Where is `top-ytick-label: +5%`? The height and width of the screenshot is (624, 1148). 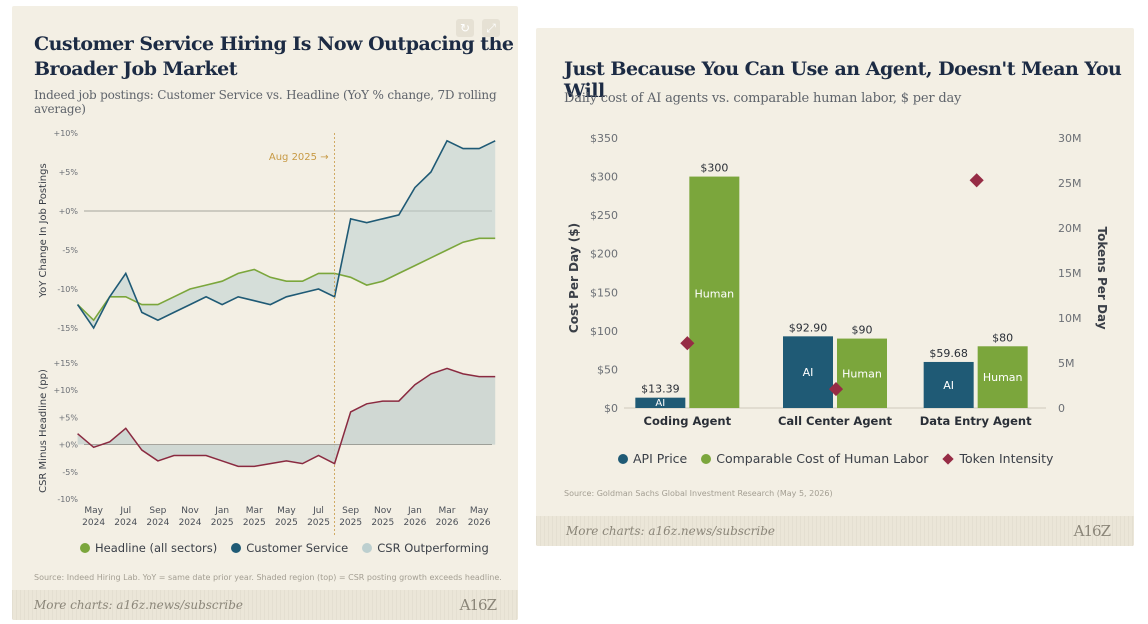 top-ytick-label: +5% is located at coordinates (69, 172).